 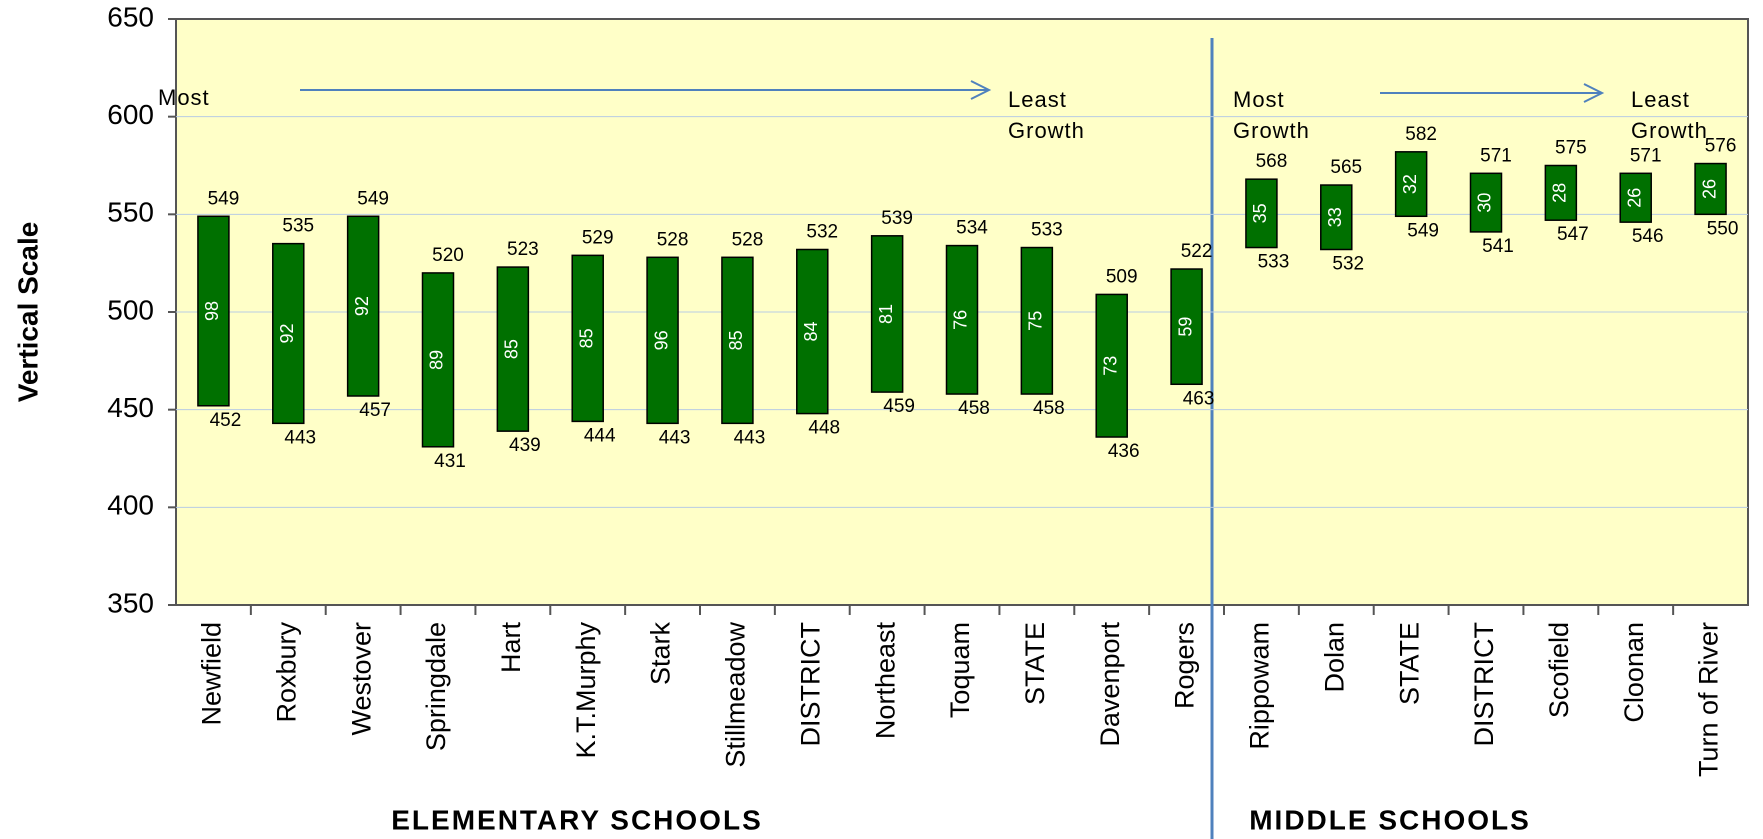 What do you see at coordinates (822, 232) in the screenshot?
I see `value-label-high: 532` at bounding box center [822, 232].